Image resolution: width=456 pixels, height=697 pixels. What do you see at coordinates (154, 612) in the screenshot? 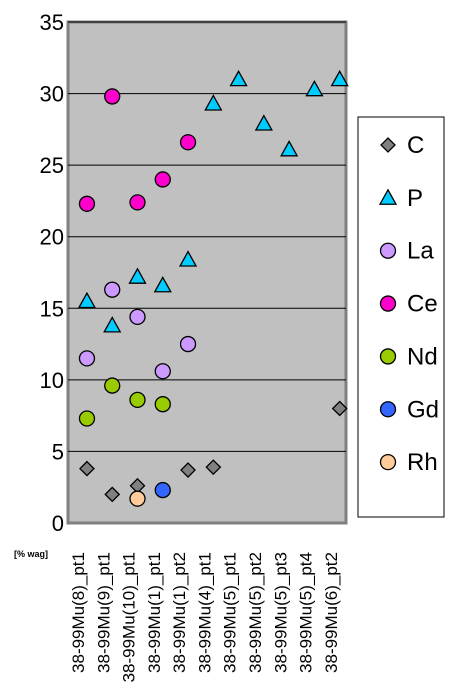
I see `x-category-label: 38-99Mu(1)_pt1` at bounding box center [154, 612].